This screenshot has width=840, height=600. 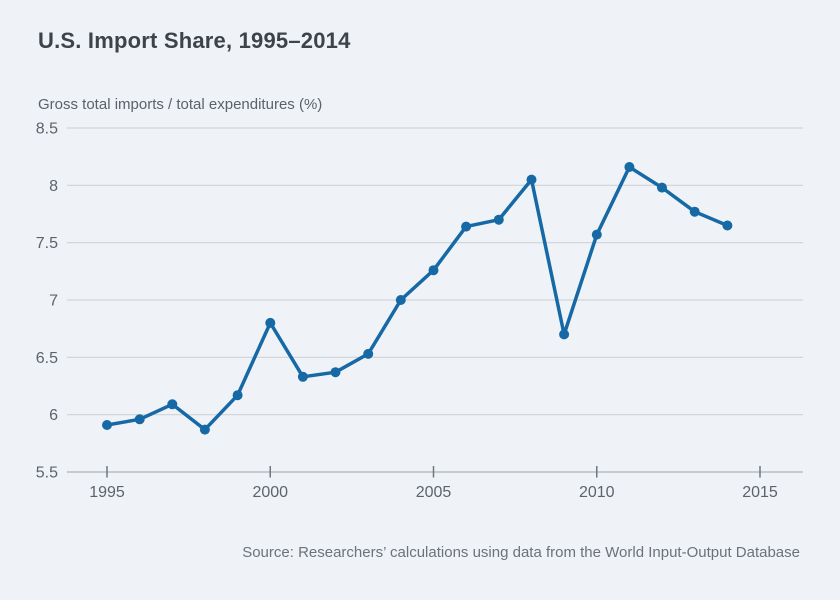 I want to click on x-tick-label: 2005, so click(x=434, y=492).